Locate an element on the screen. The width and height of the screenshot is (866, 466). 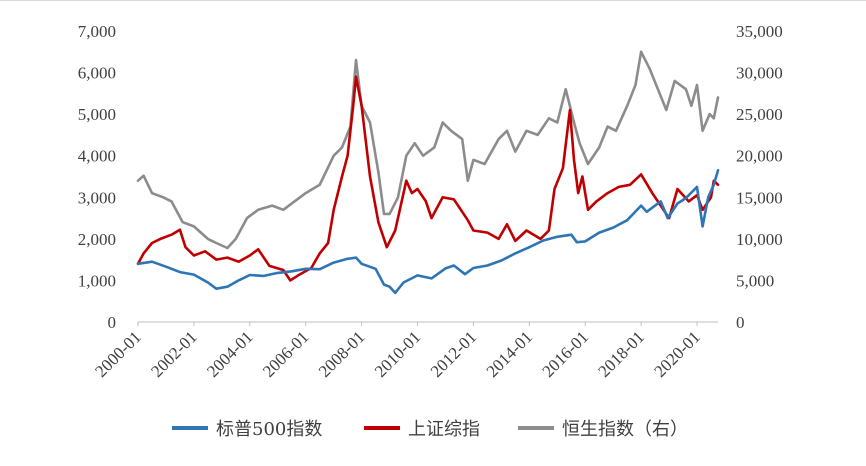
right-tick-label: 15,000 is located at coordinates (759, 197).